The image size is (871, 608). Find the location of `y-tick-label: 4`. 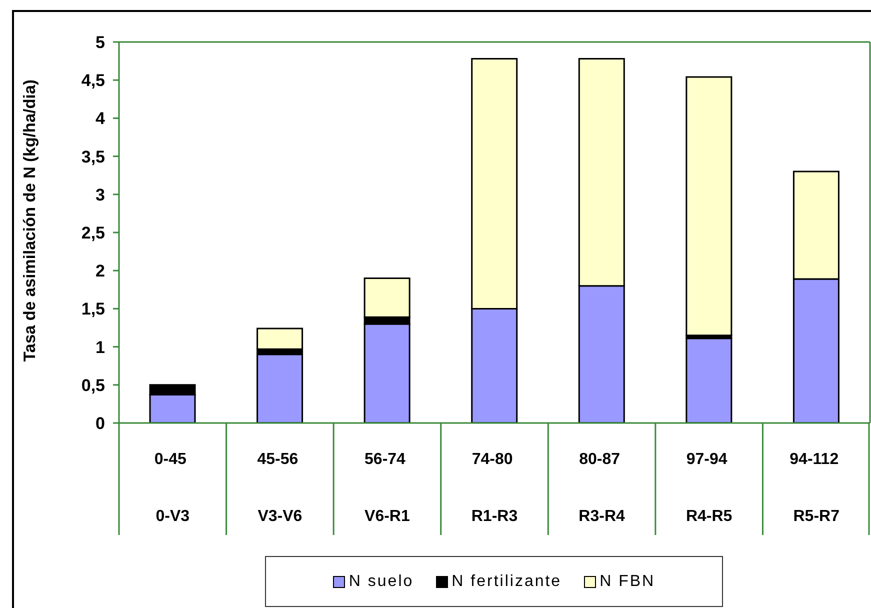

y-tick-label: 4 is located at coordinates (101, 118).